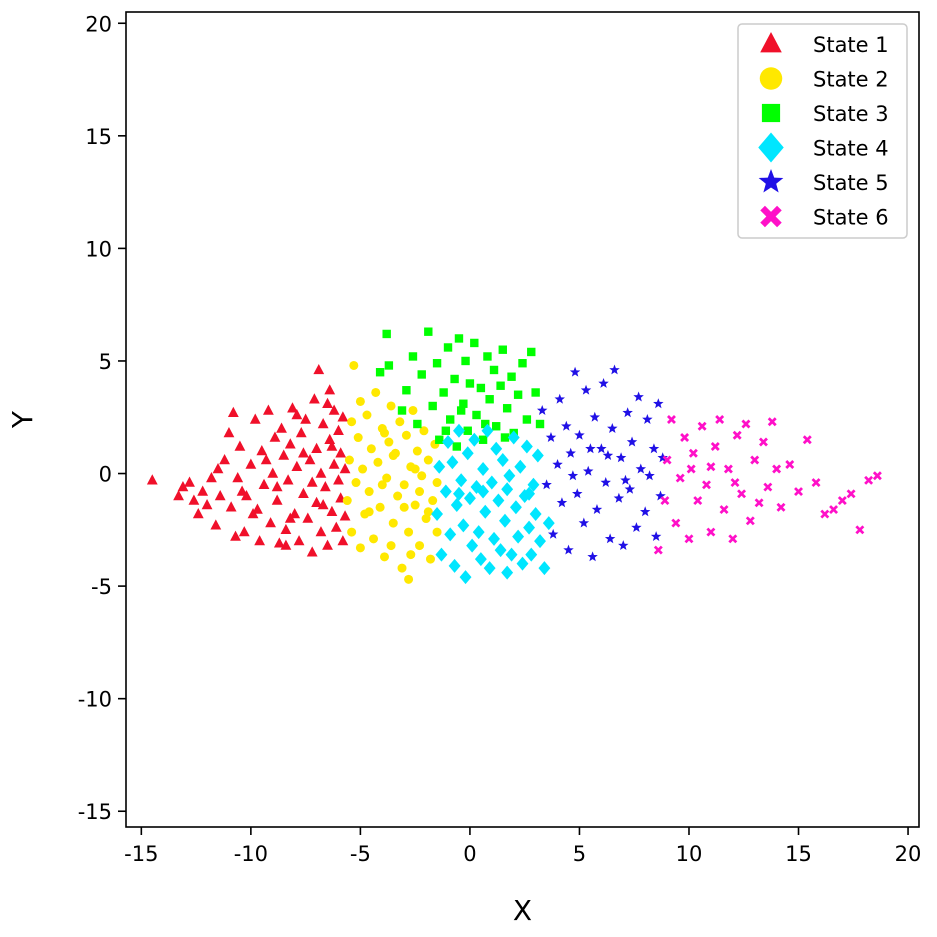 The width and height of the screenshot is (937, 937). I want to click on legend-label: State 2, so click(851, 80).